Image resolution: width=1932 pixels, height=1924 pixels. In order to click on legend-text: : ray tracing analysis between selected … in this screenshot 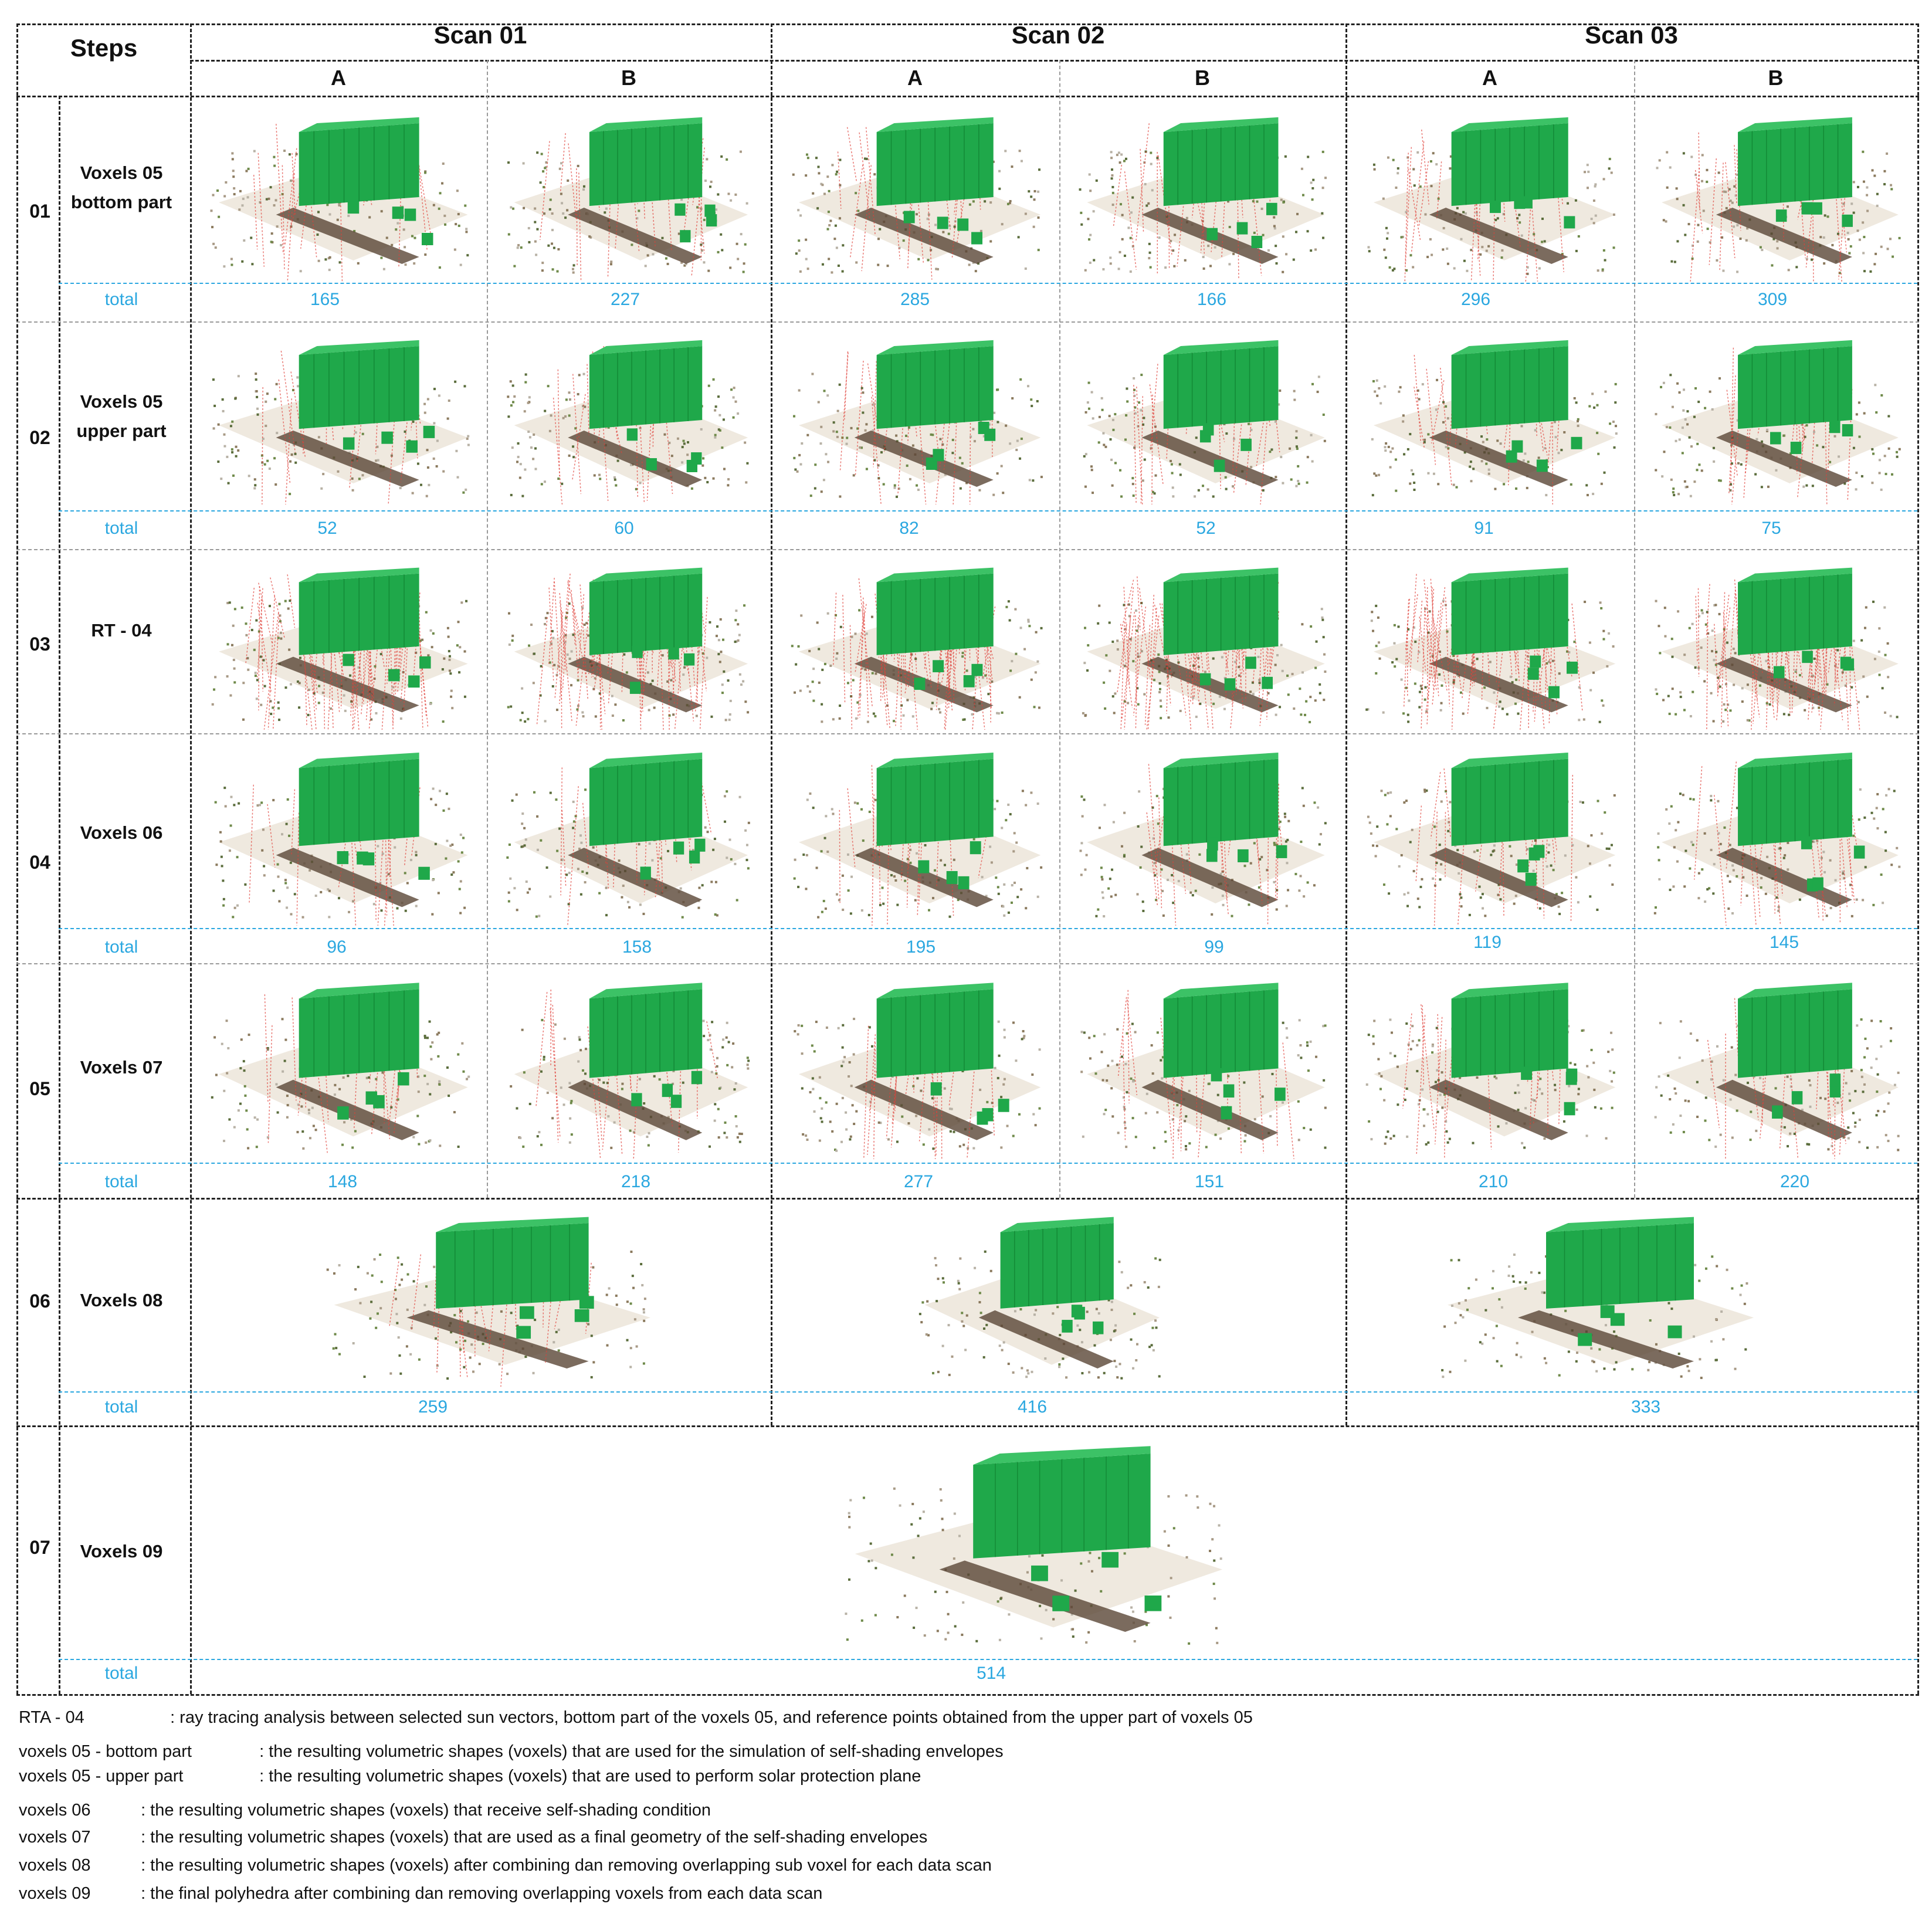, I will do `click(712, 1717)`.